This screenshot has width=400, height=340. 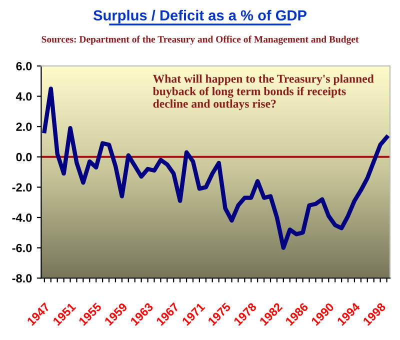 I want to click on y-tick-label: 2.0, so click(x=24, y=126).